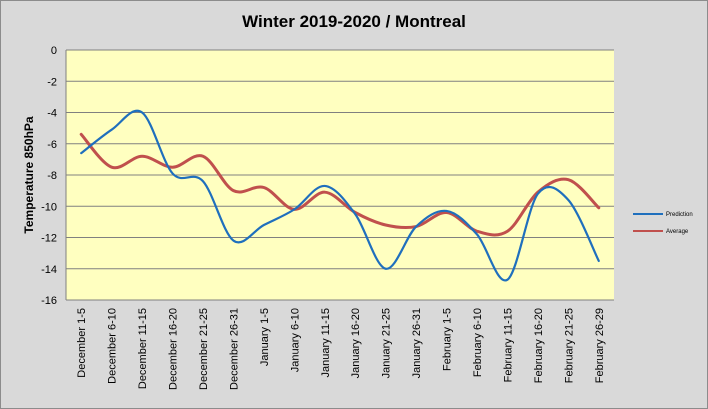 This screenshot has width=708, height=409. What do you see at coordinates (82, 343) in the screenshot?
I see `x-tick-label: December 1-5` at bounding box center [82, 343].